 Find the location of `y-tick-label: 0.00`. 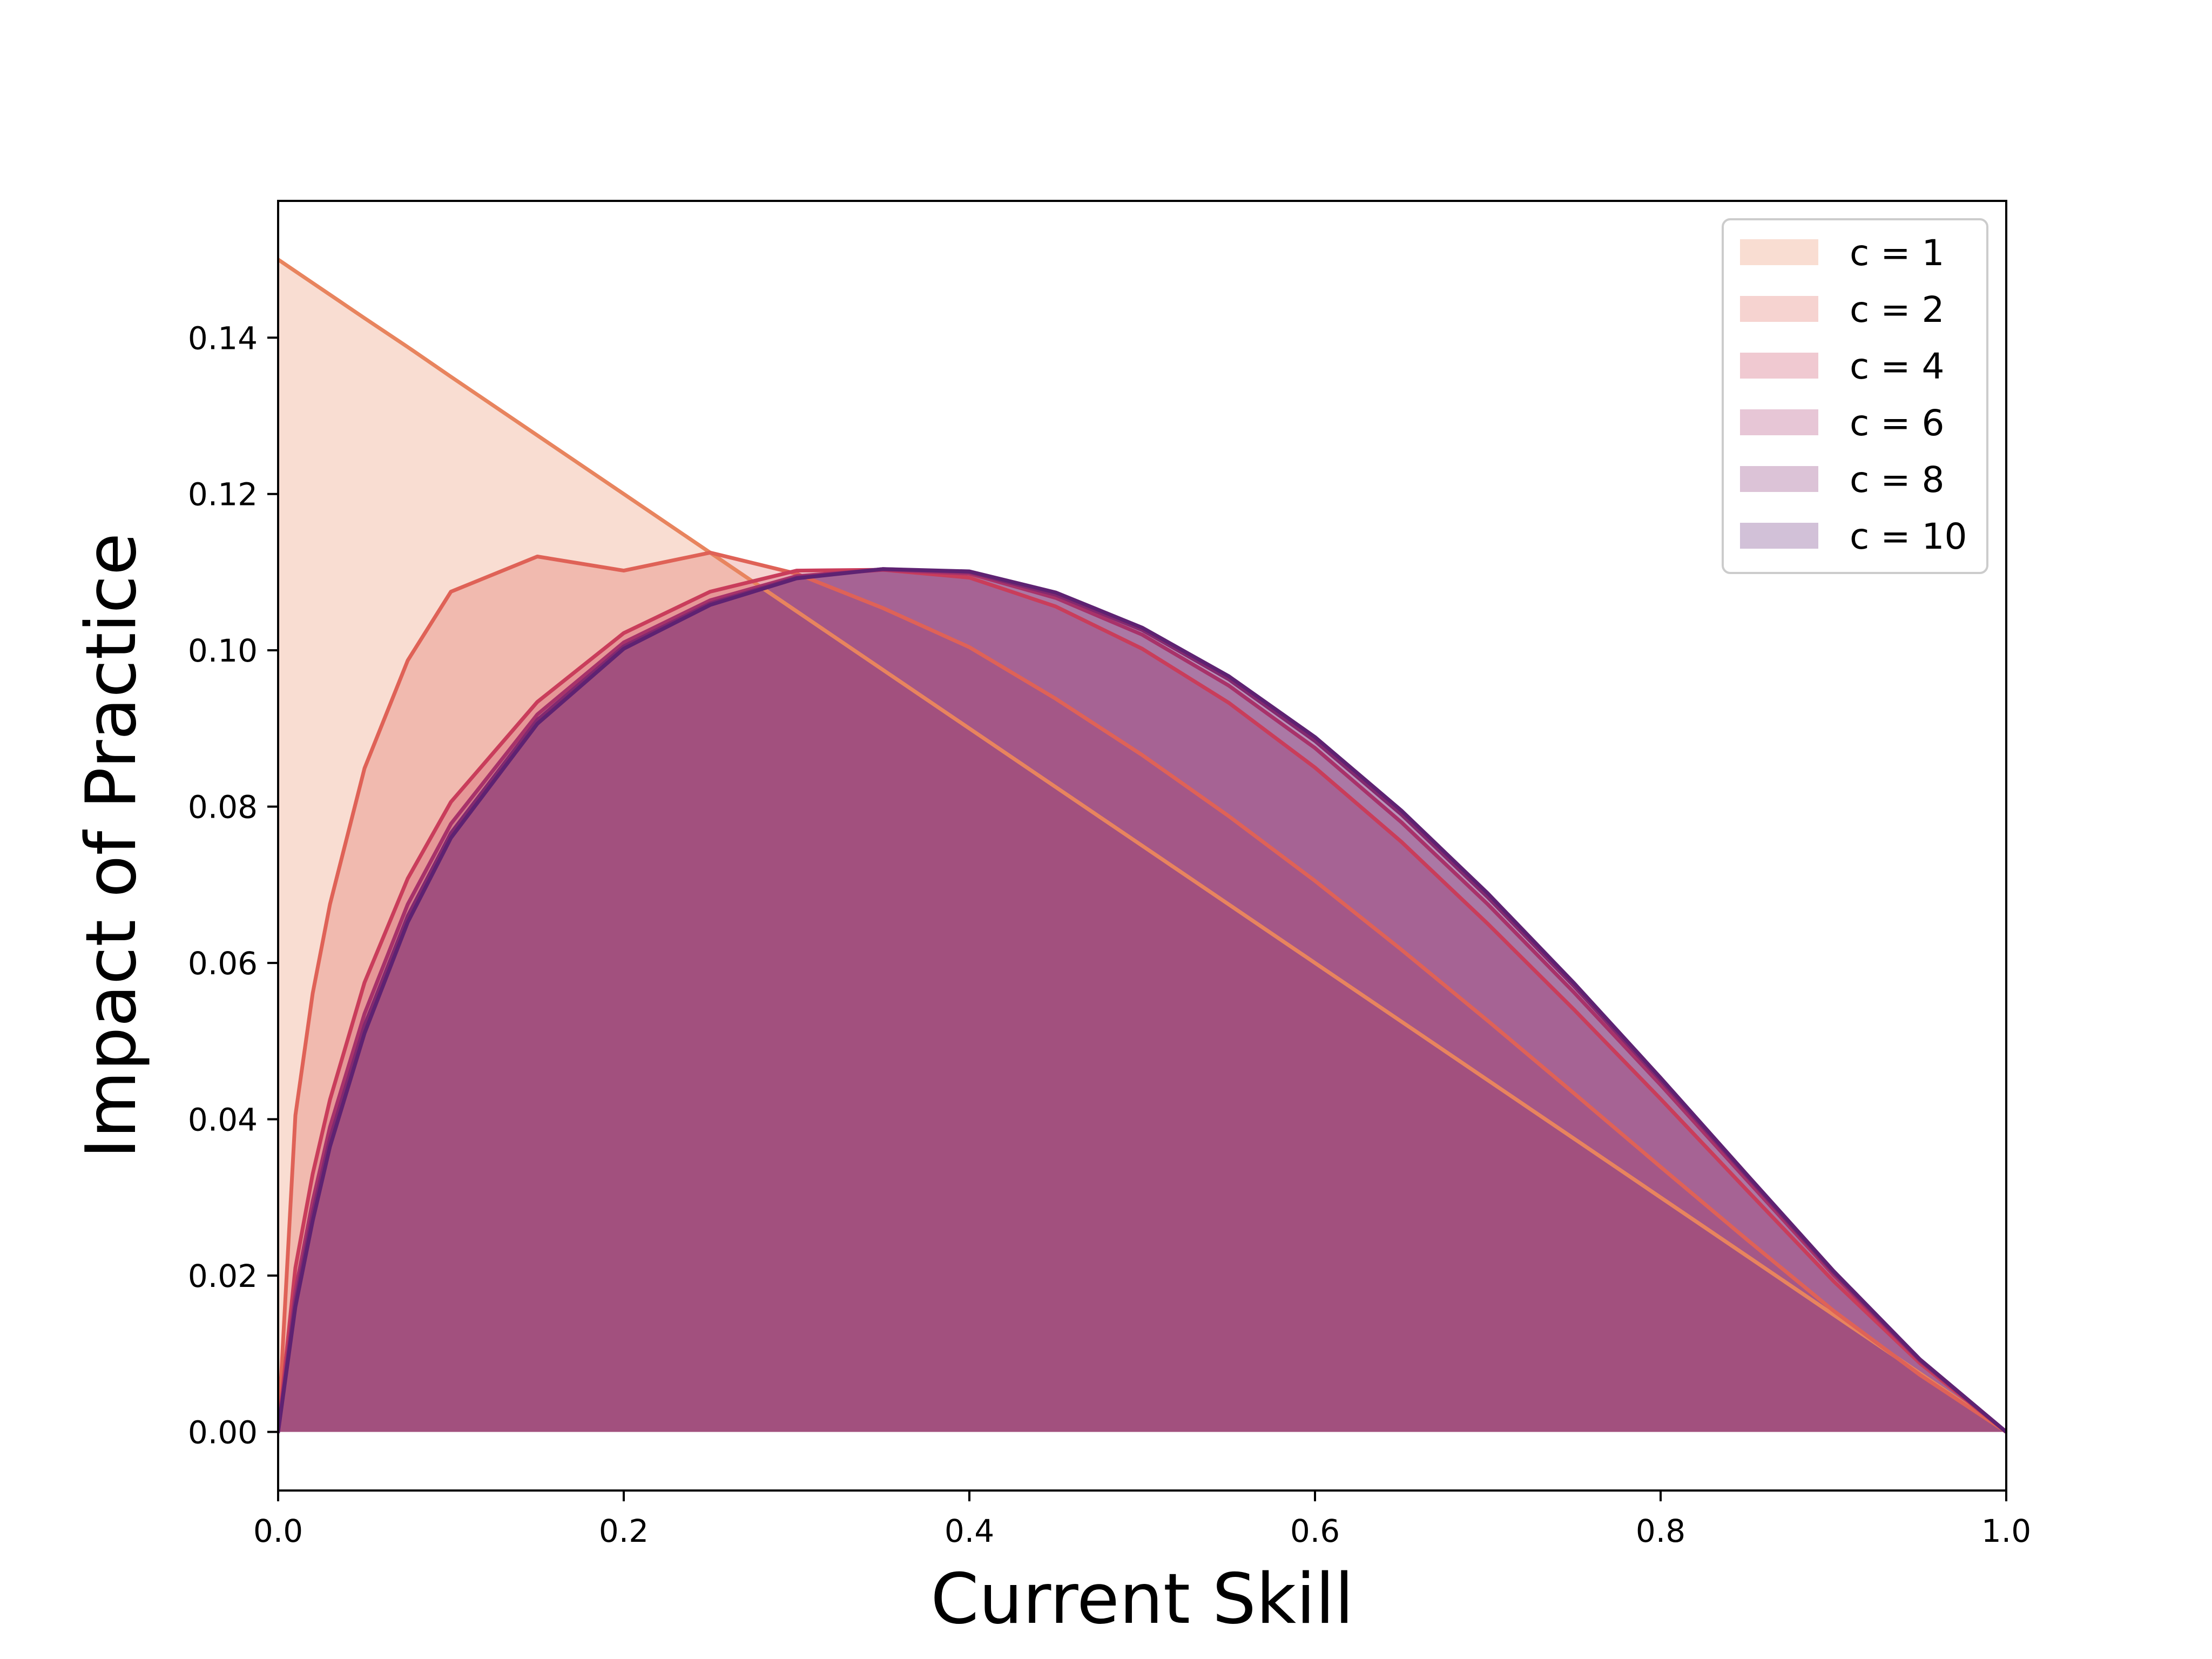

y-tick-label: 0.00 is located at coordinates (223, 1432).